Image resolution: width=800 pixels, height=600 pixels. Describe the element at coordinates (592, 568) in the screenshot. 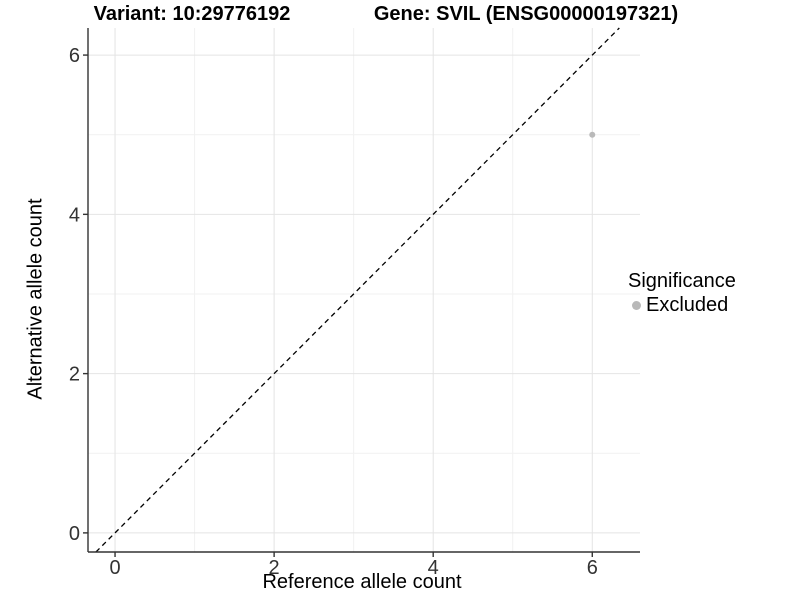

I see `x-tick-label: 6` at that location.